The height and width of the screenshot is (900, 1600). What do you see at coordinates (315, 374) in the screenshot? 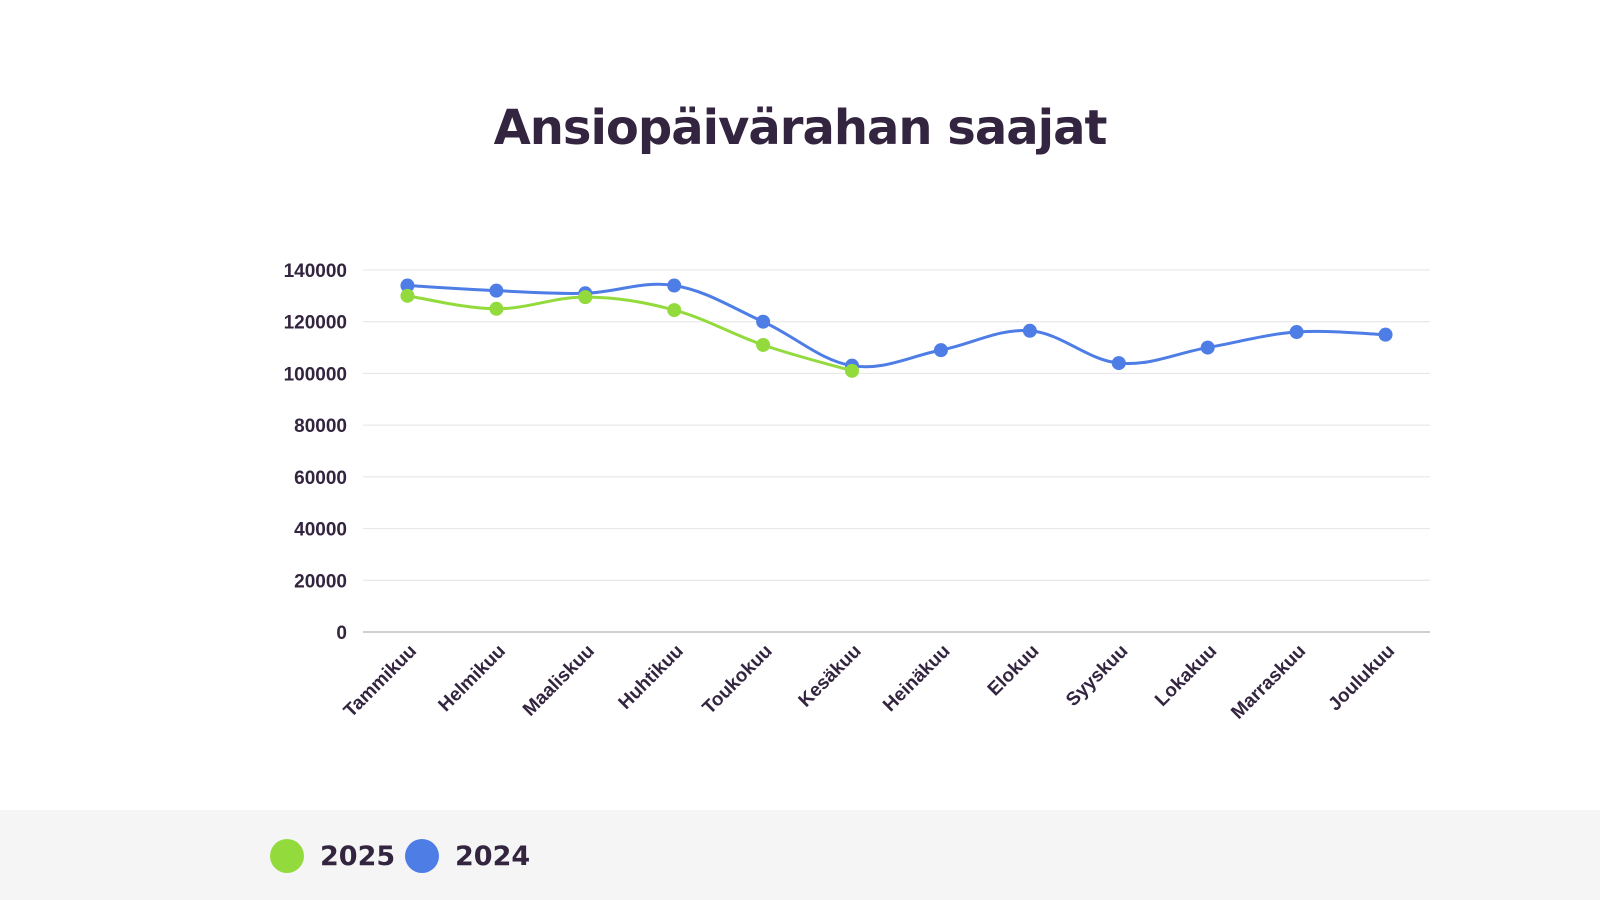
I see `y-tick-label: 100000` at bounding box center [315, 374].